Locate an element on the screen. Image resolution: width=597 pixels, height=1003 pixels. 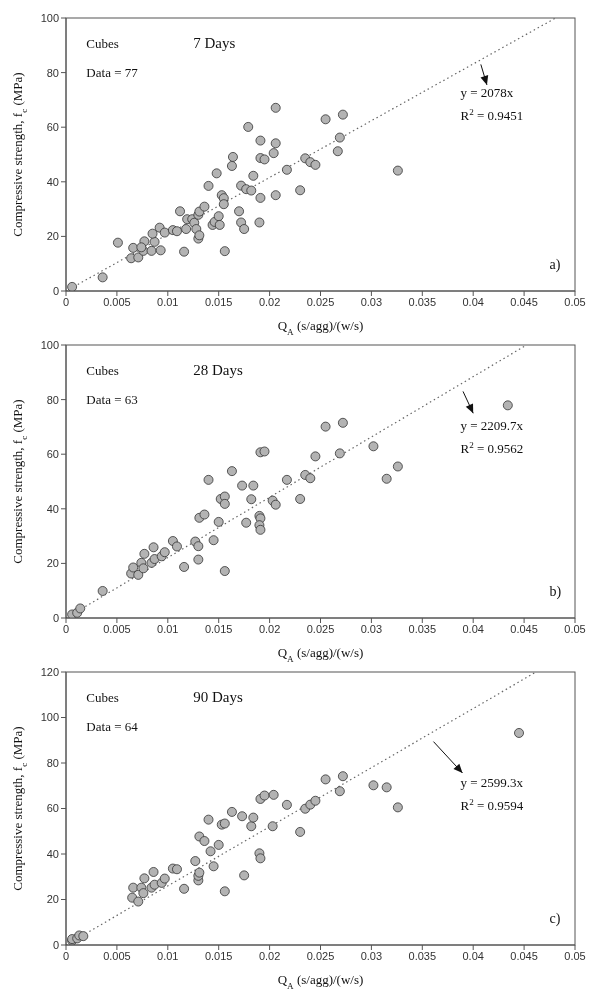
annotation: c) is located at coordinates (555, 919).